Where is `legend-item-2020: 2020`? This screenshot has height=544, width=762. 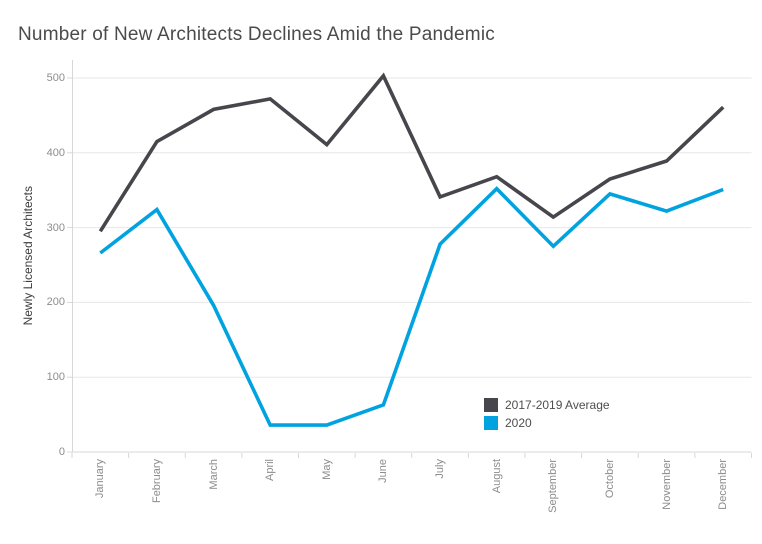
legend-item-2020: 2020 is located at coordinates (547, 423).